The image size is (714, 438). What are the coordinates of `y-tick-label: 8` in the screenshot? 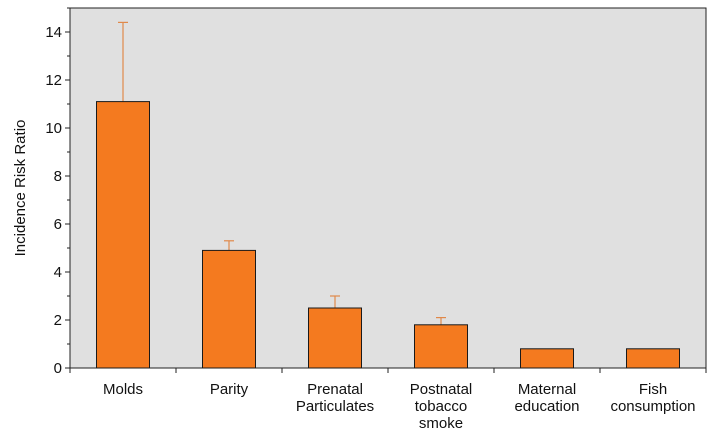 It's located at (58, 176).